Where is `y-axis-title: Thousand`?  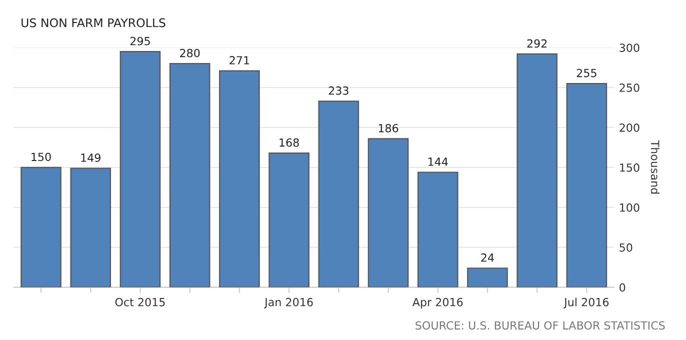
y-axis-title: Thousand is located at coordinates (655, 167).